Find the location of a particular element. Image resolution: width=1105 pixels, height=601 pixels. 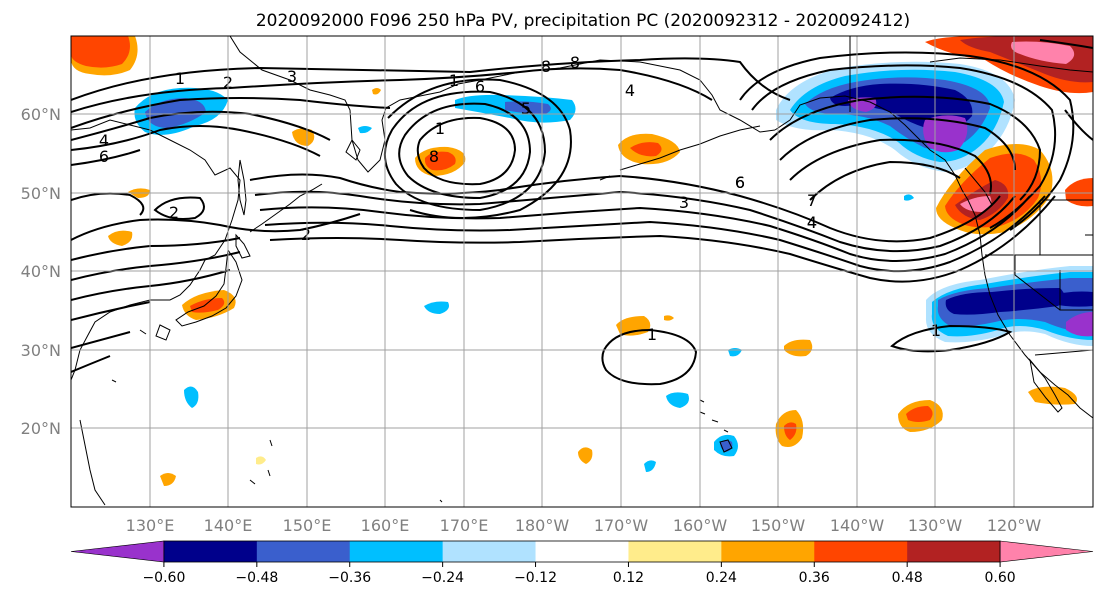

lon-label: 170°E is located at coordinates (464, 525).